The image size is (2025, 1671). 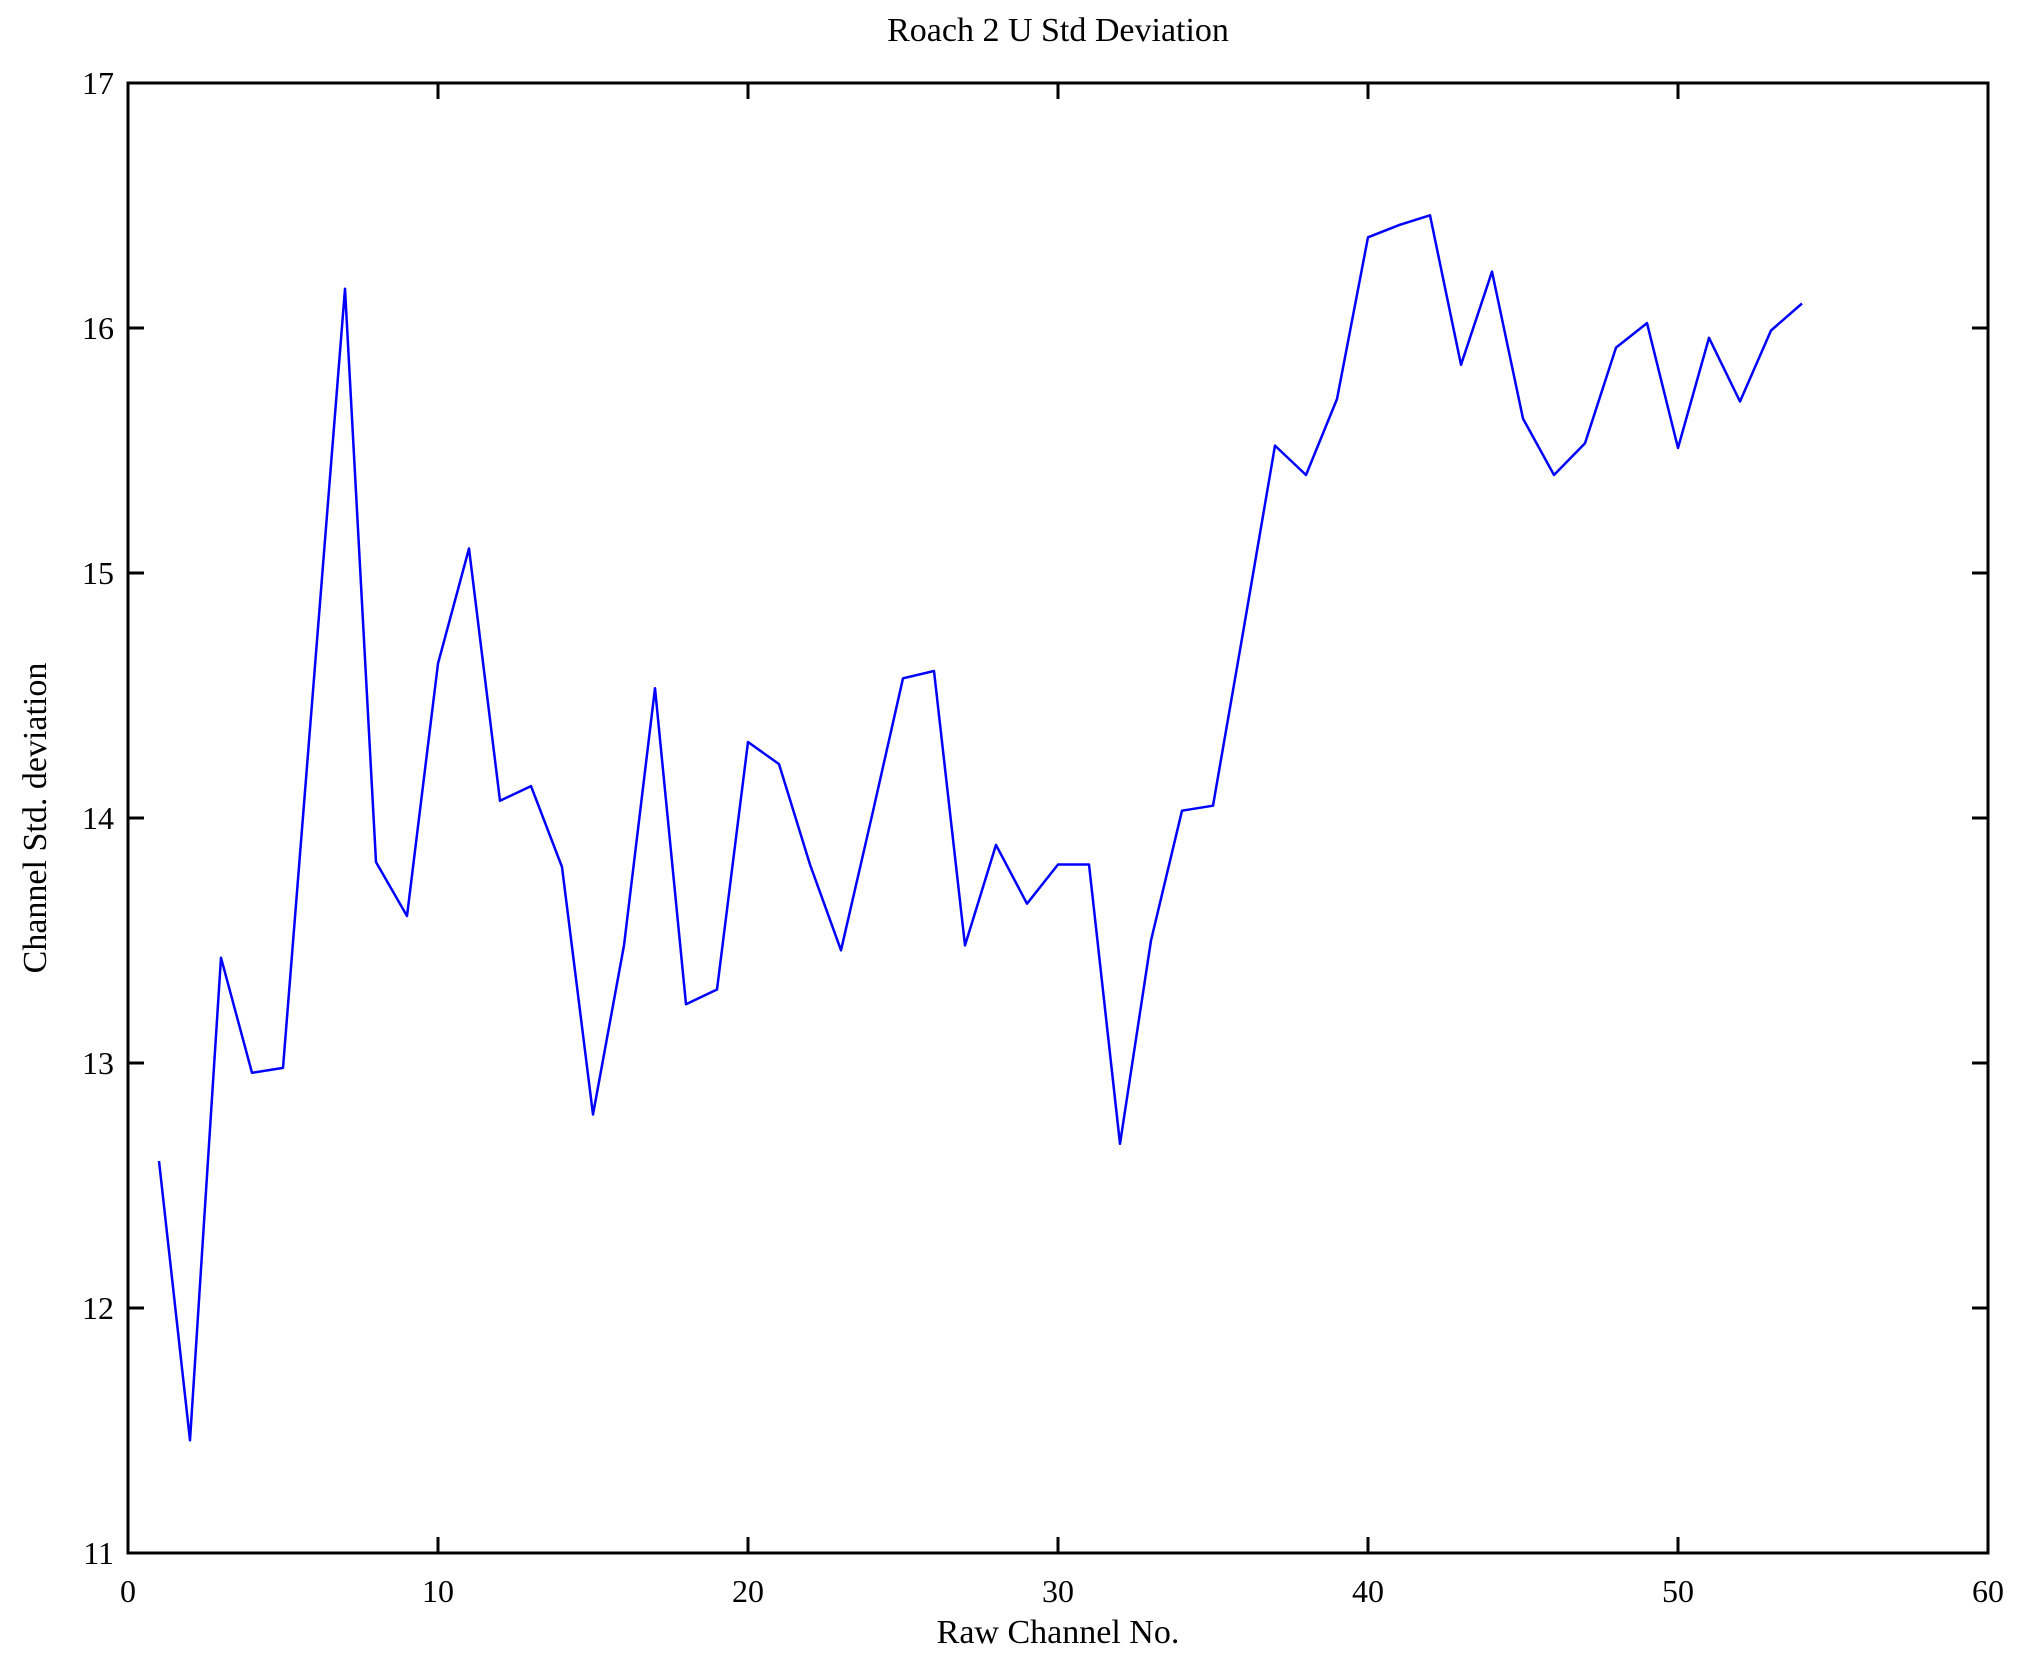 I want to click on x-tick-label-5: 50, so click(x=1678, y=1591).